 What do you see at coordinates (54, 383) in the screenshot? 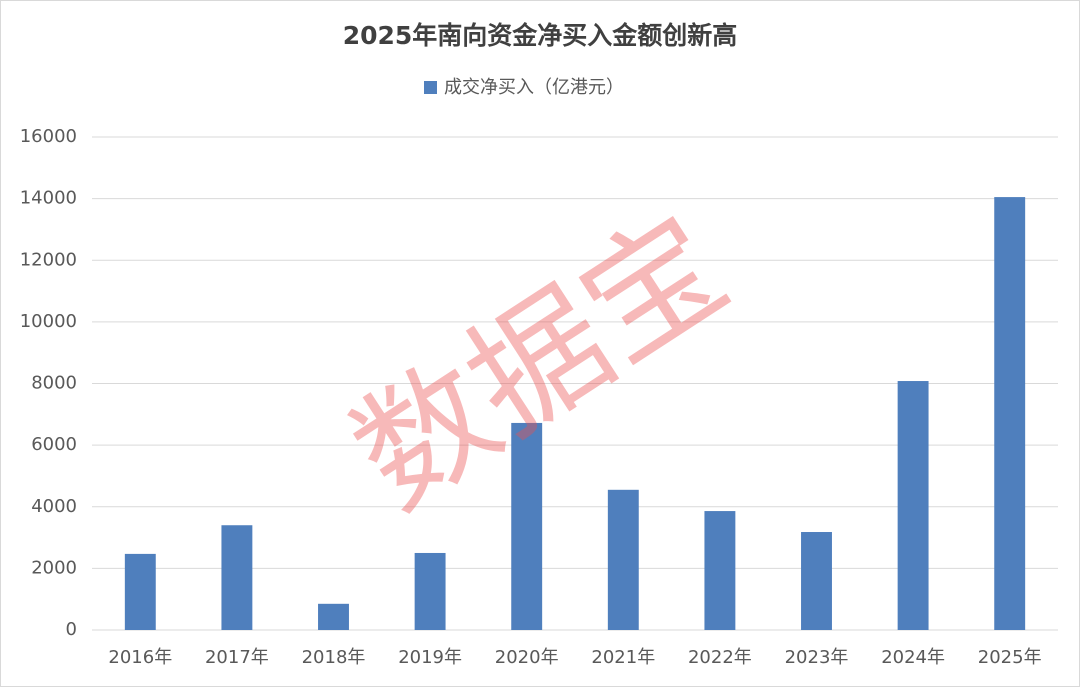
I see `y-tick-label: 8000` at bounding box center [54, 383].